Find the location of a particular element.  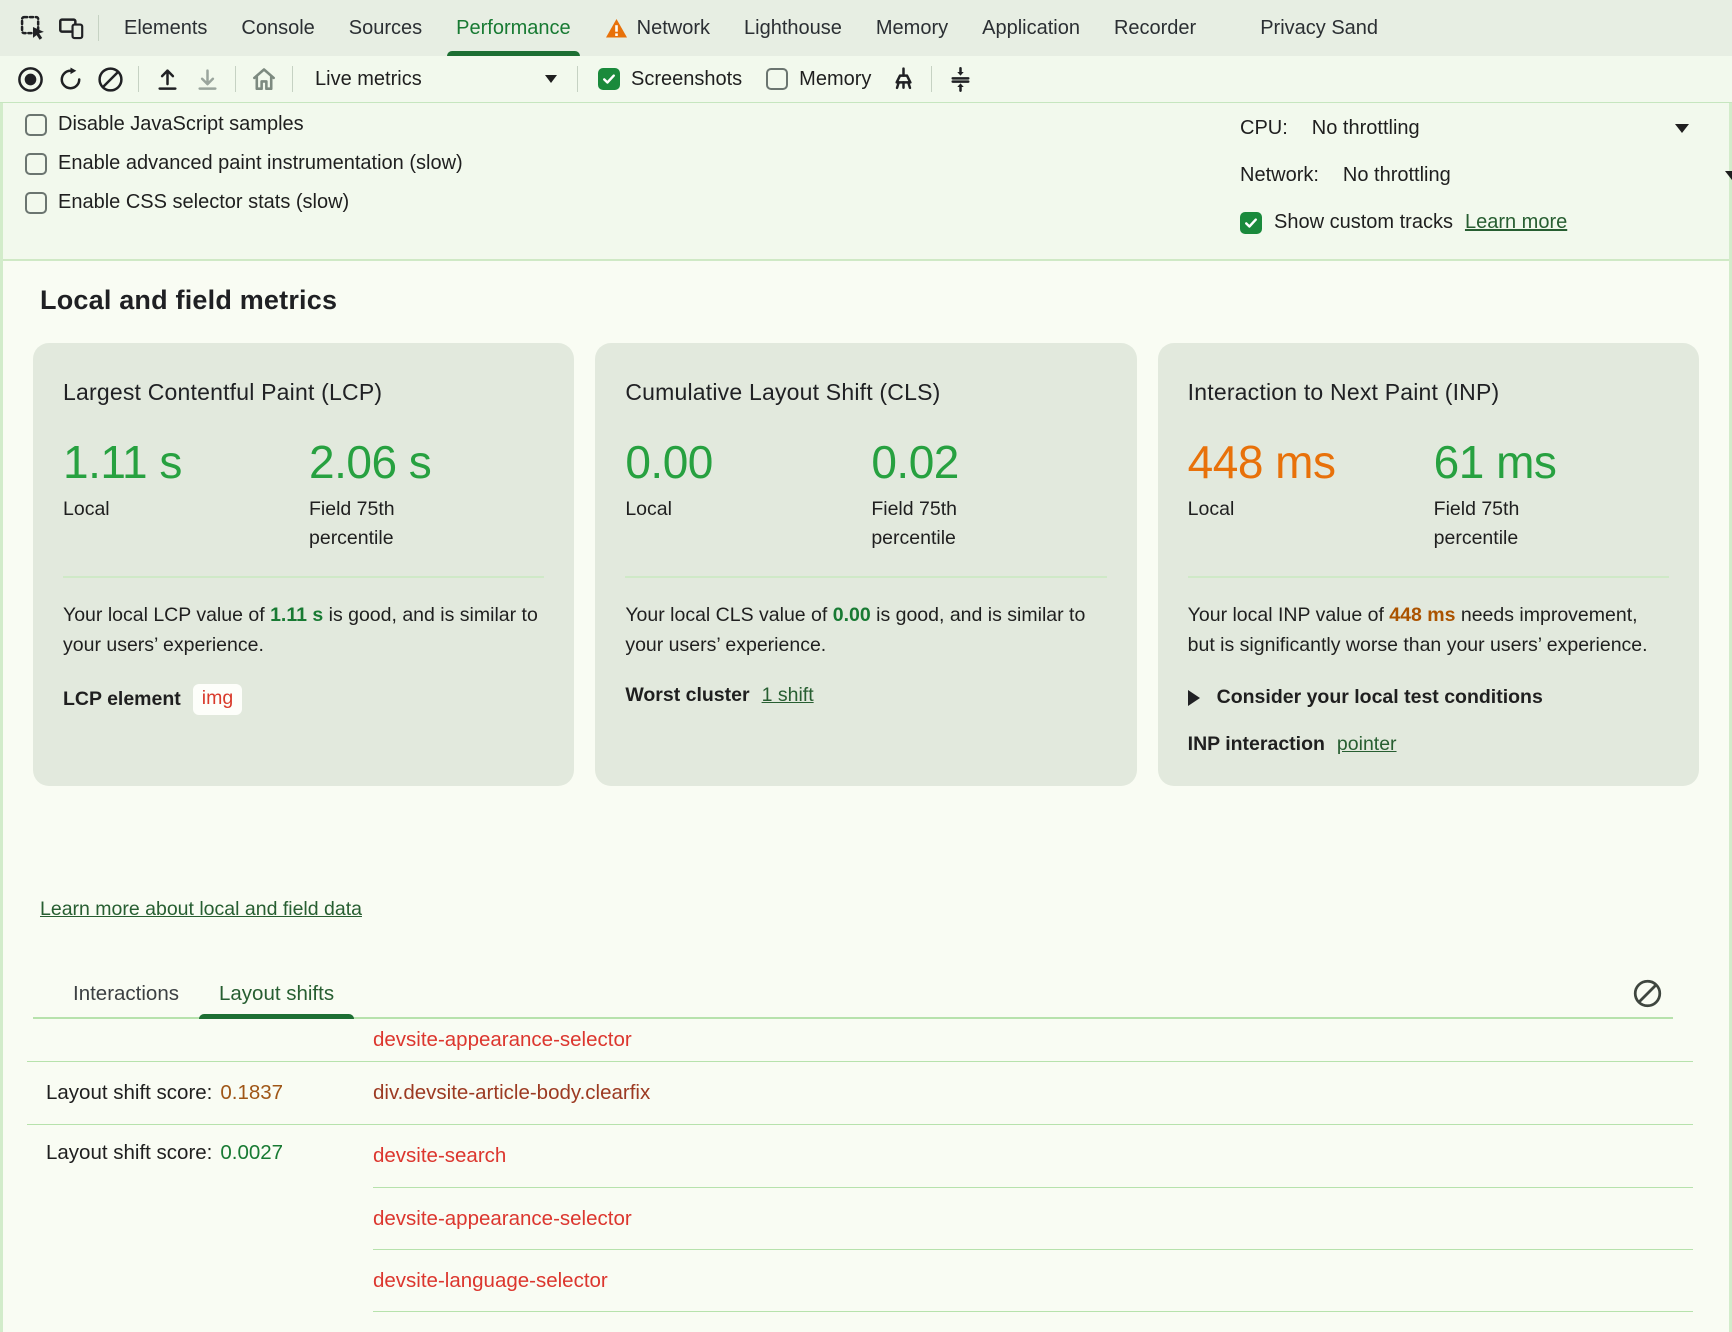

tab-elements: Elements is located at coordinates (166, 27).